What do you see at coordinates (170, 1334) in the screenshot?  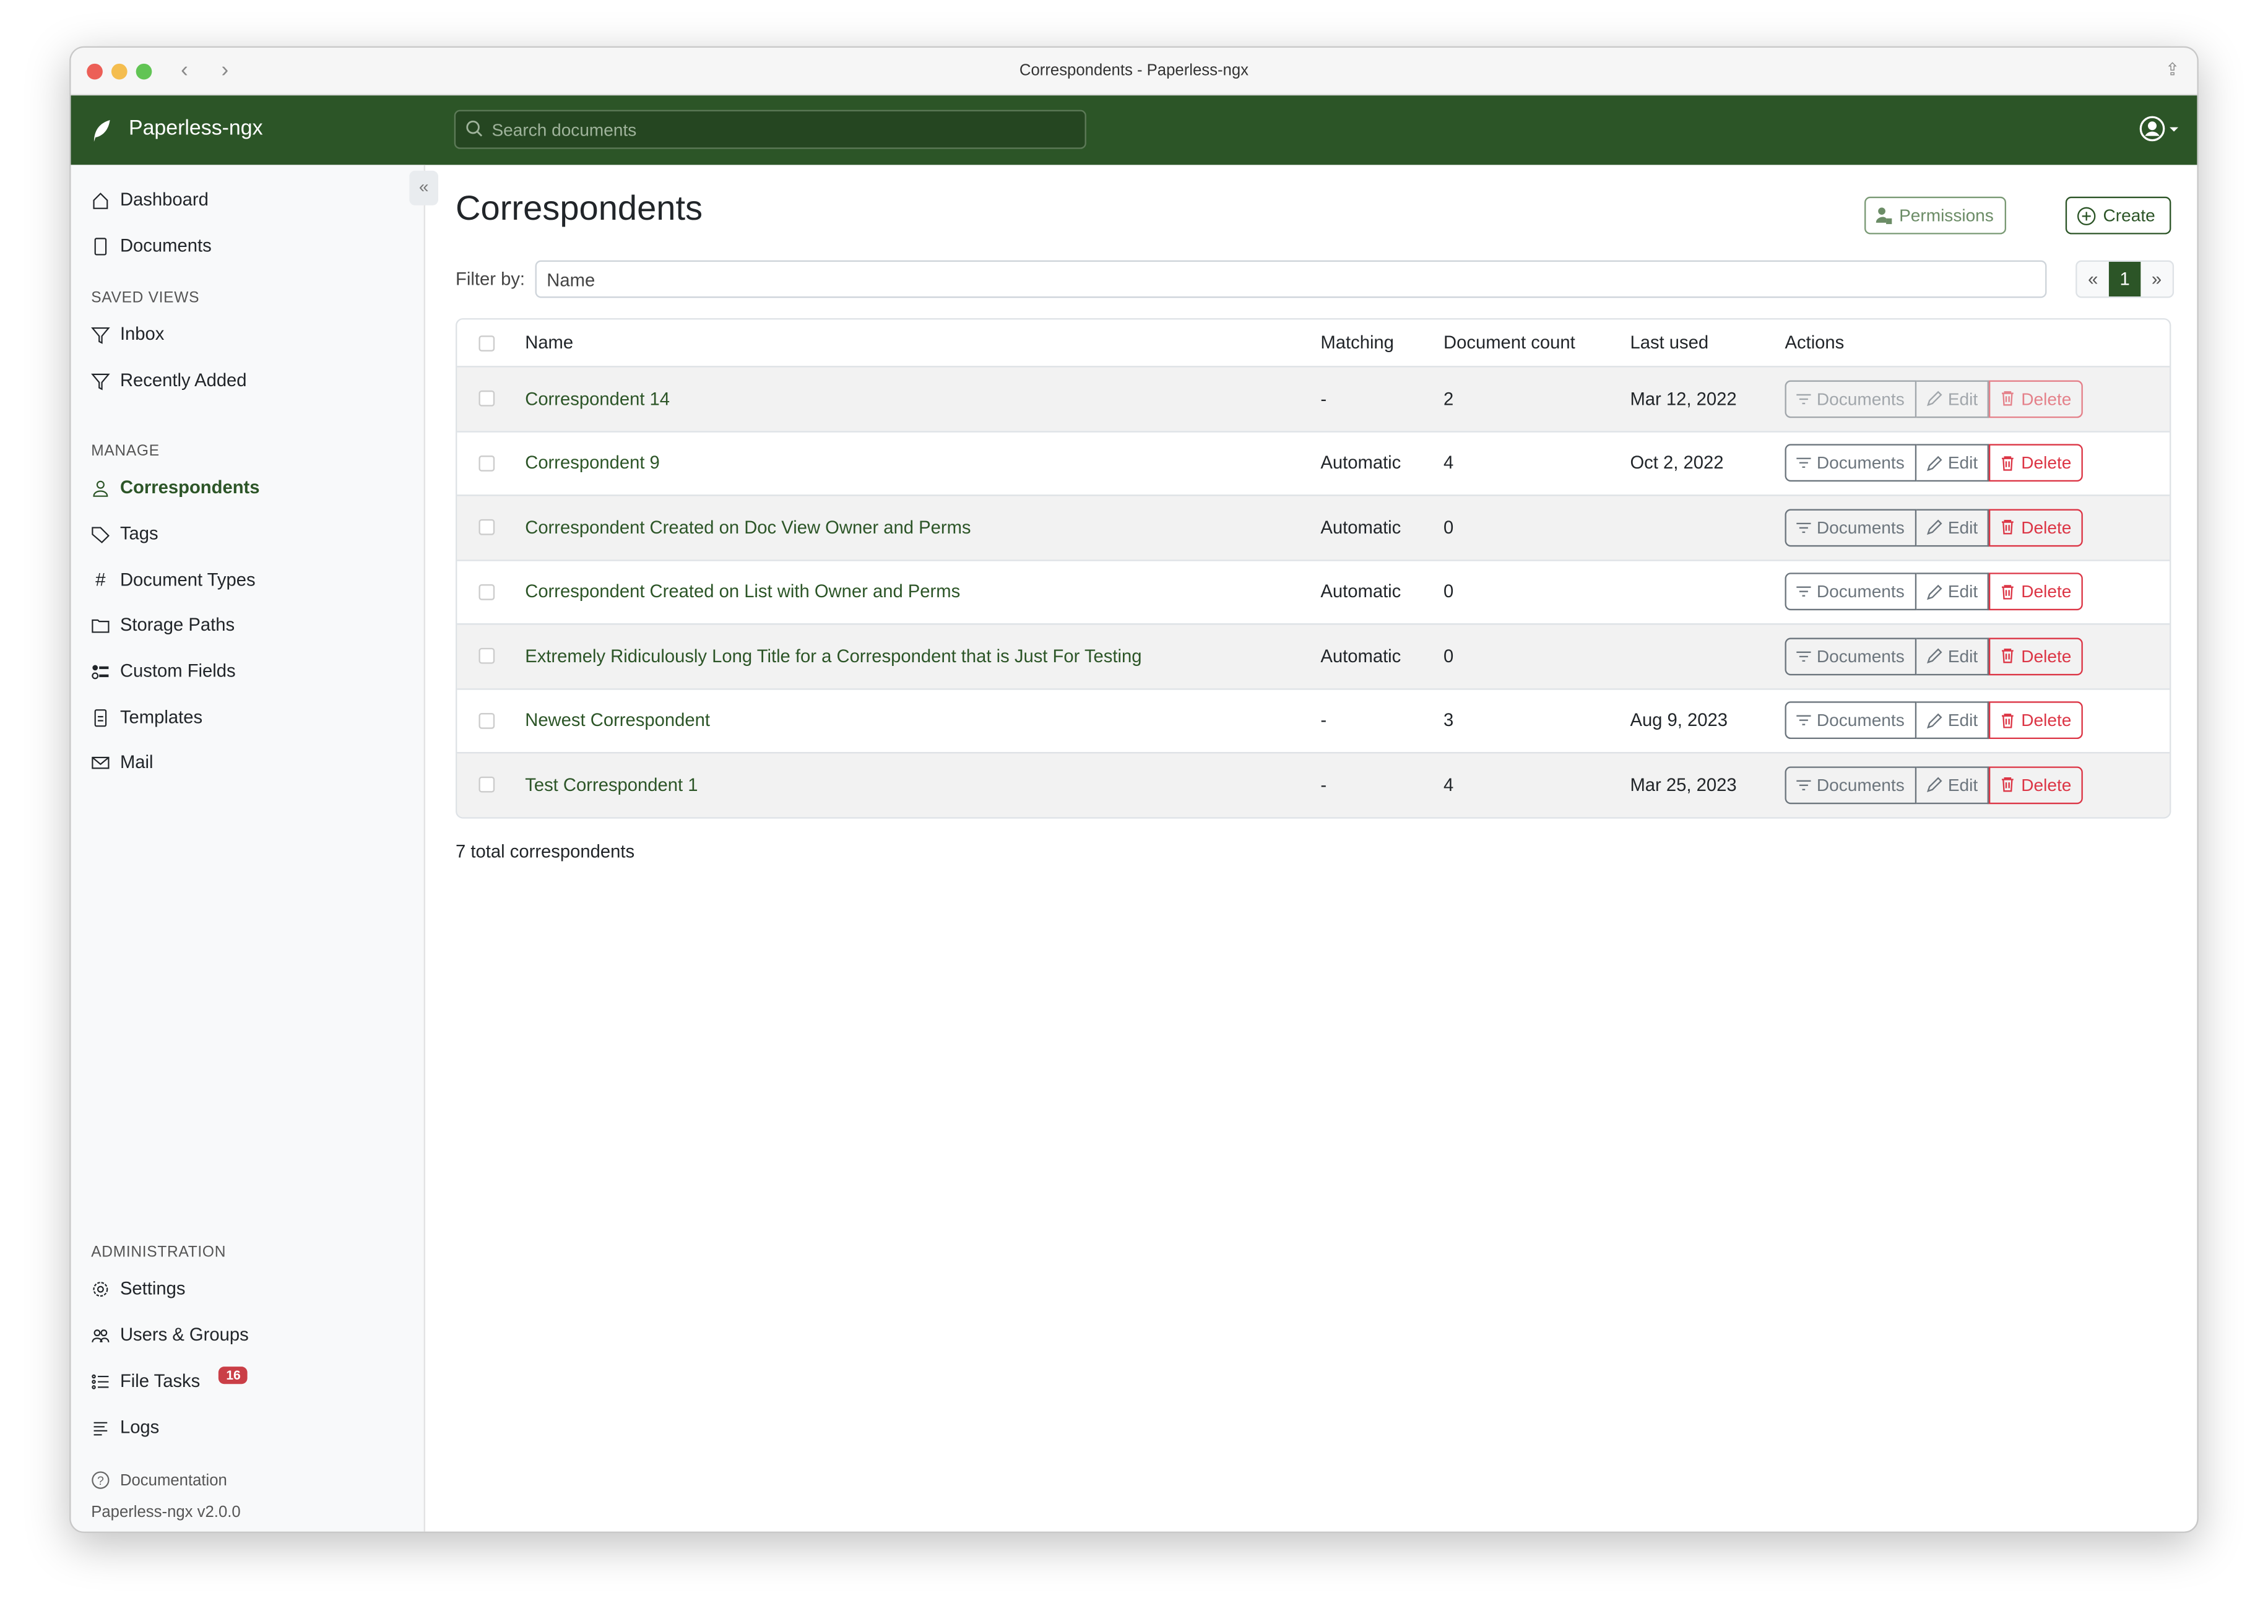 I see `sidebar-item-users-groups: Users & Groups` at bounding box center [170, 1334].